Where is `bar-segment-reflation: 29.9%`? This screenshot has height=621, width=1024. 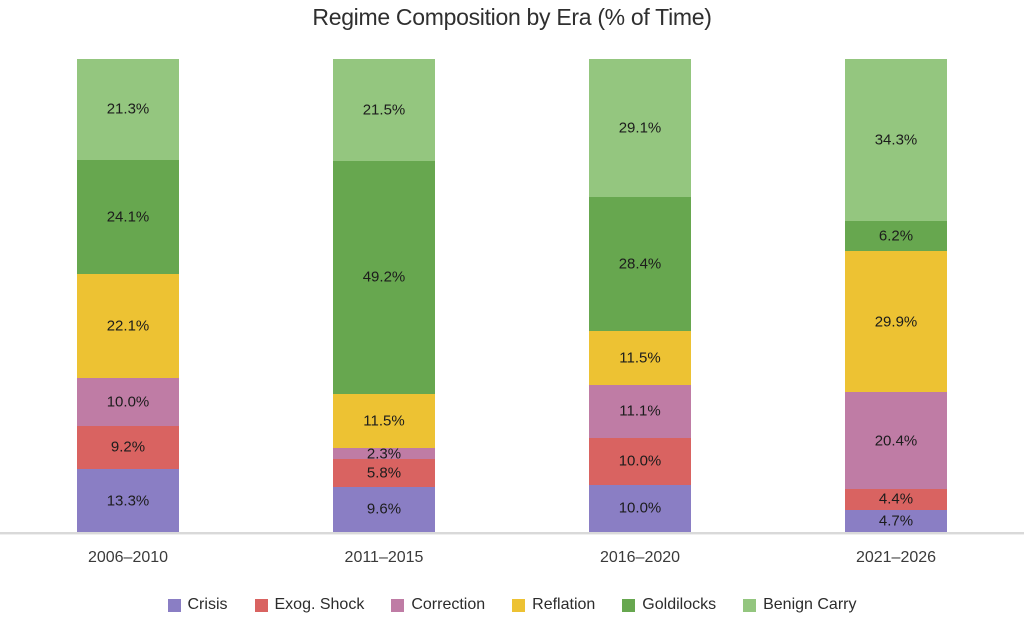
bar-segment-reflation: 29.9% is located at coordinates (896, 321).